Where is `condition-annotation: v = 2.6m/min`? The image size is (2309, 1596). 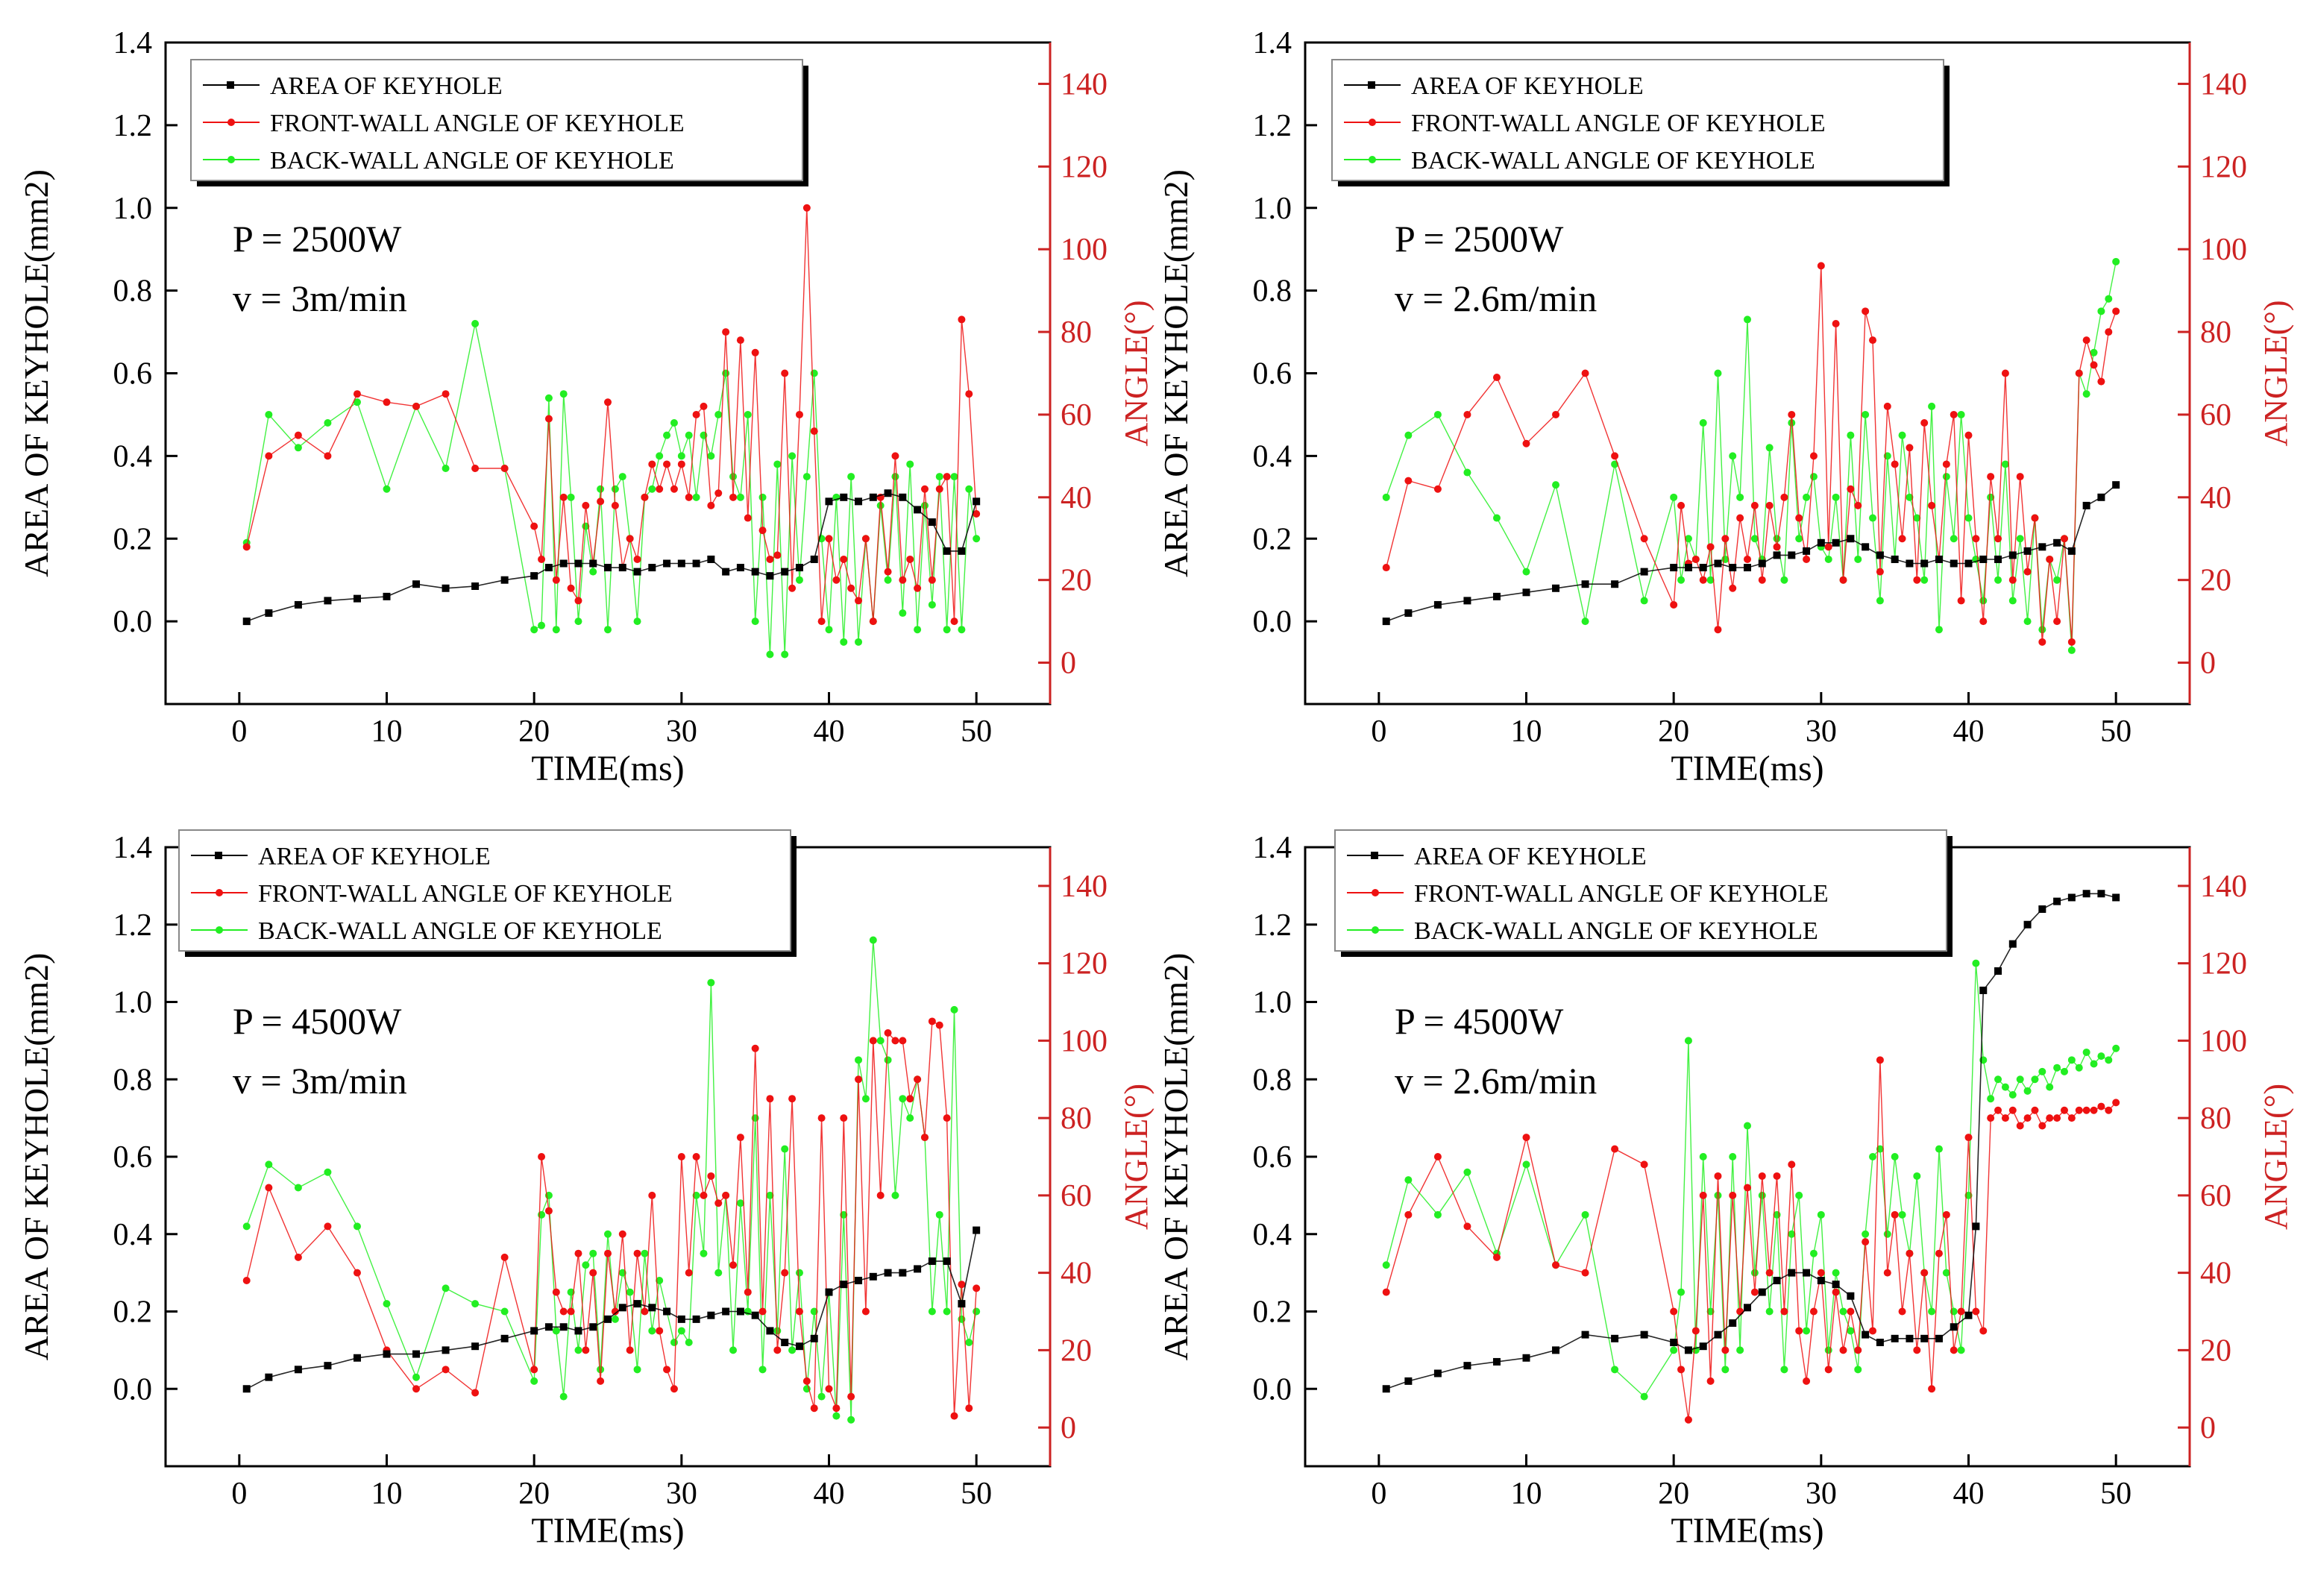
condition-annotation: v = 2.6m/min is located at coordinates (1496, 1081).